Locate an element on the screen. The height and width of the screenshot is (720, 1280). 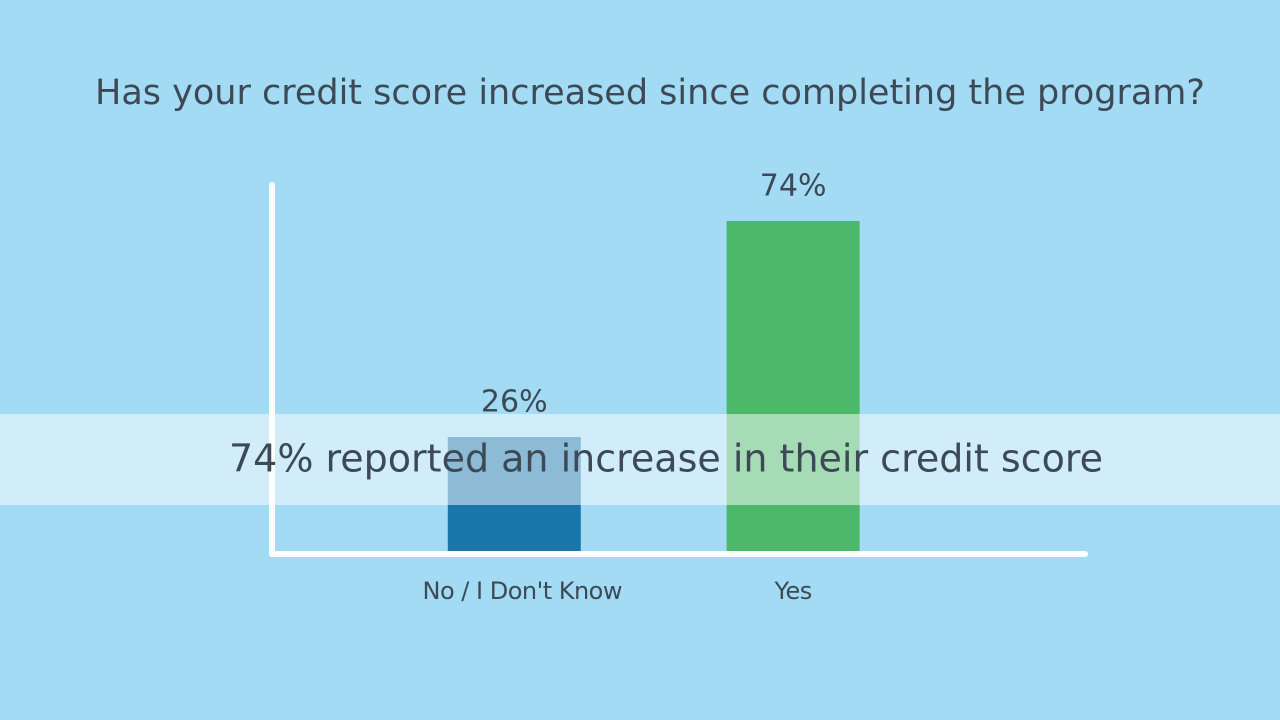
banner is located at coordinates (640, 459).